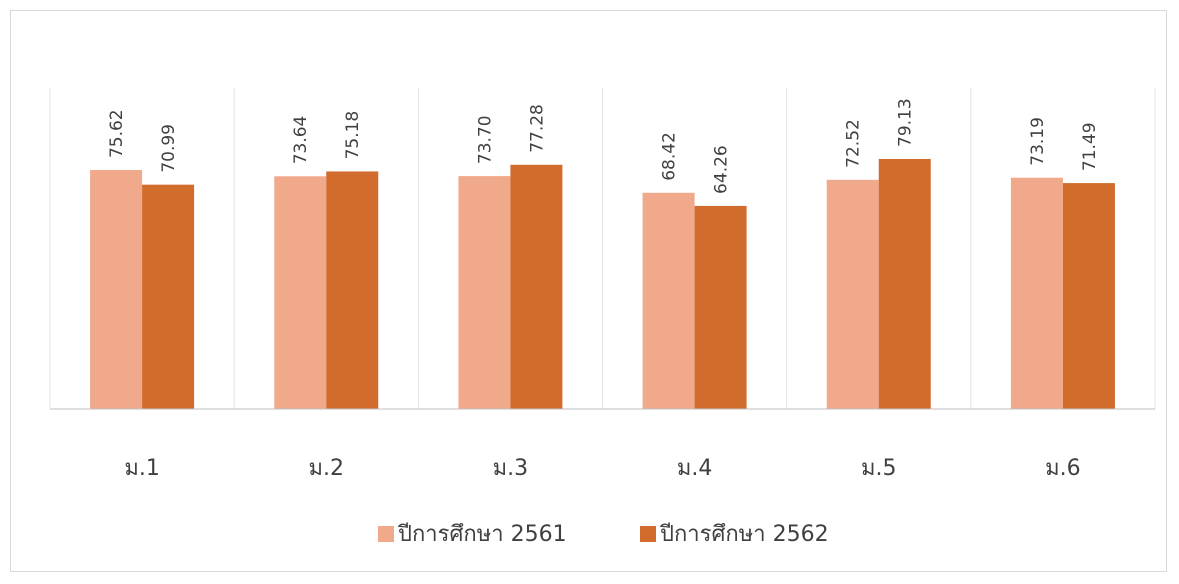  What do you see at coordinates (142, 468) in the screenshot?
I see `category-label: ม.1` at bounding box center [142, 468].